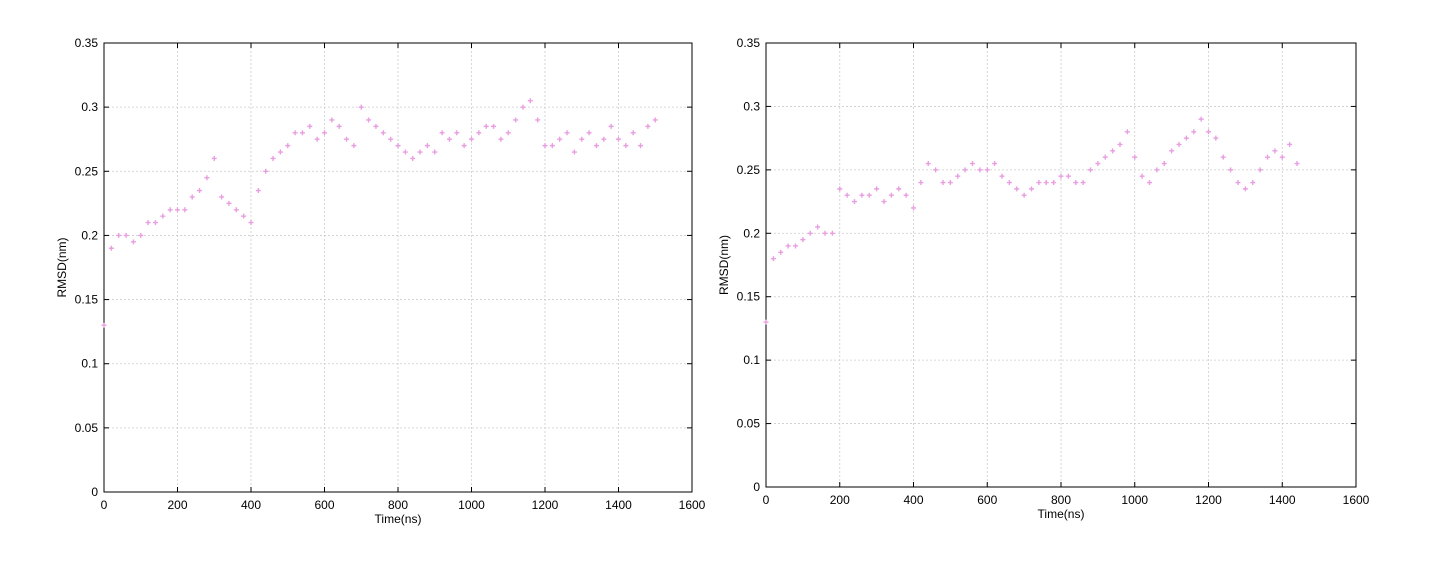  What do you see at coordinates (89, 235) in the screenshot?
I see `y-tick-label: 0.2` at bounding box center [89, 235].